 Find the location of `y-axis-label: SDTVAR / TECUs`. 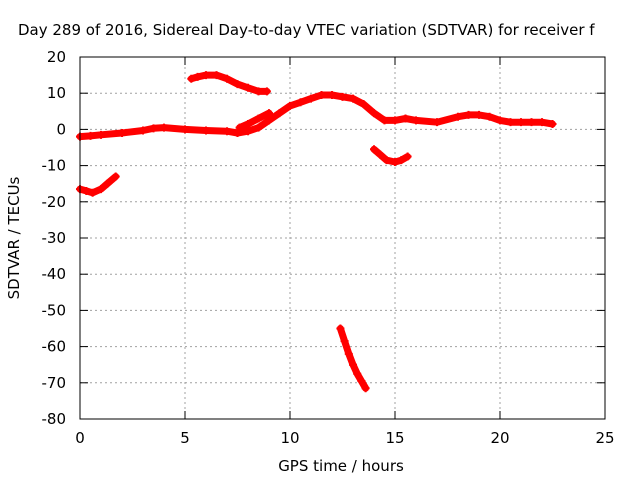

y-axis-label: SDTVAR / TECUs is located at coordinates (14, 237).